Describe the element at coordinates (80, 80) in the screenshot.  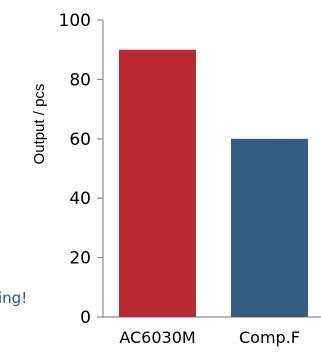
I see `y-tick-label: 80` at that location.